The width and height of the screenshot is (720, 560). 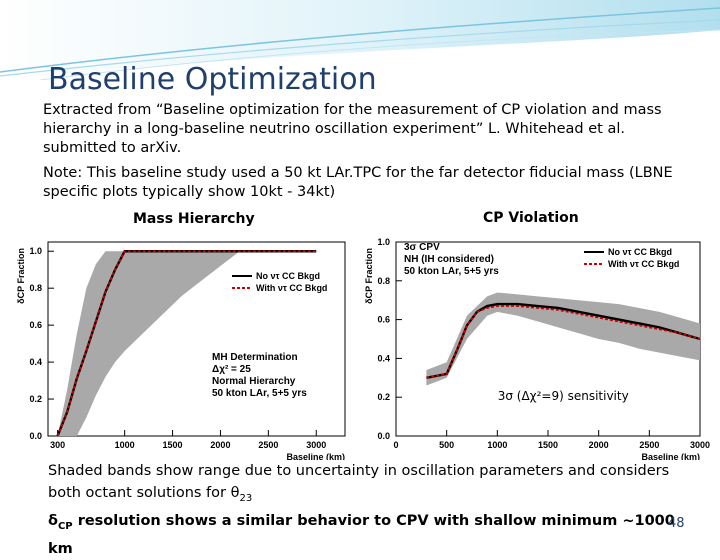 I want to click on plot-annotation: MH Determination, so click(x=255, y=357).